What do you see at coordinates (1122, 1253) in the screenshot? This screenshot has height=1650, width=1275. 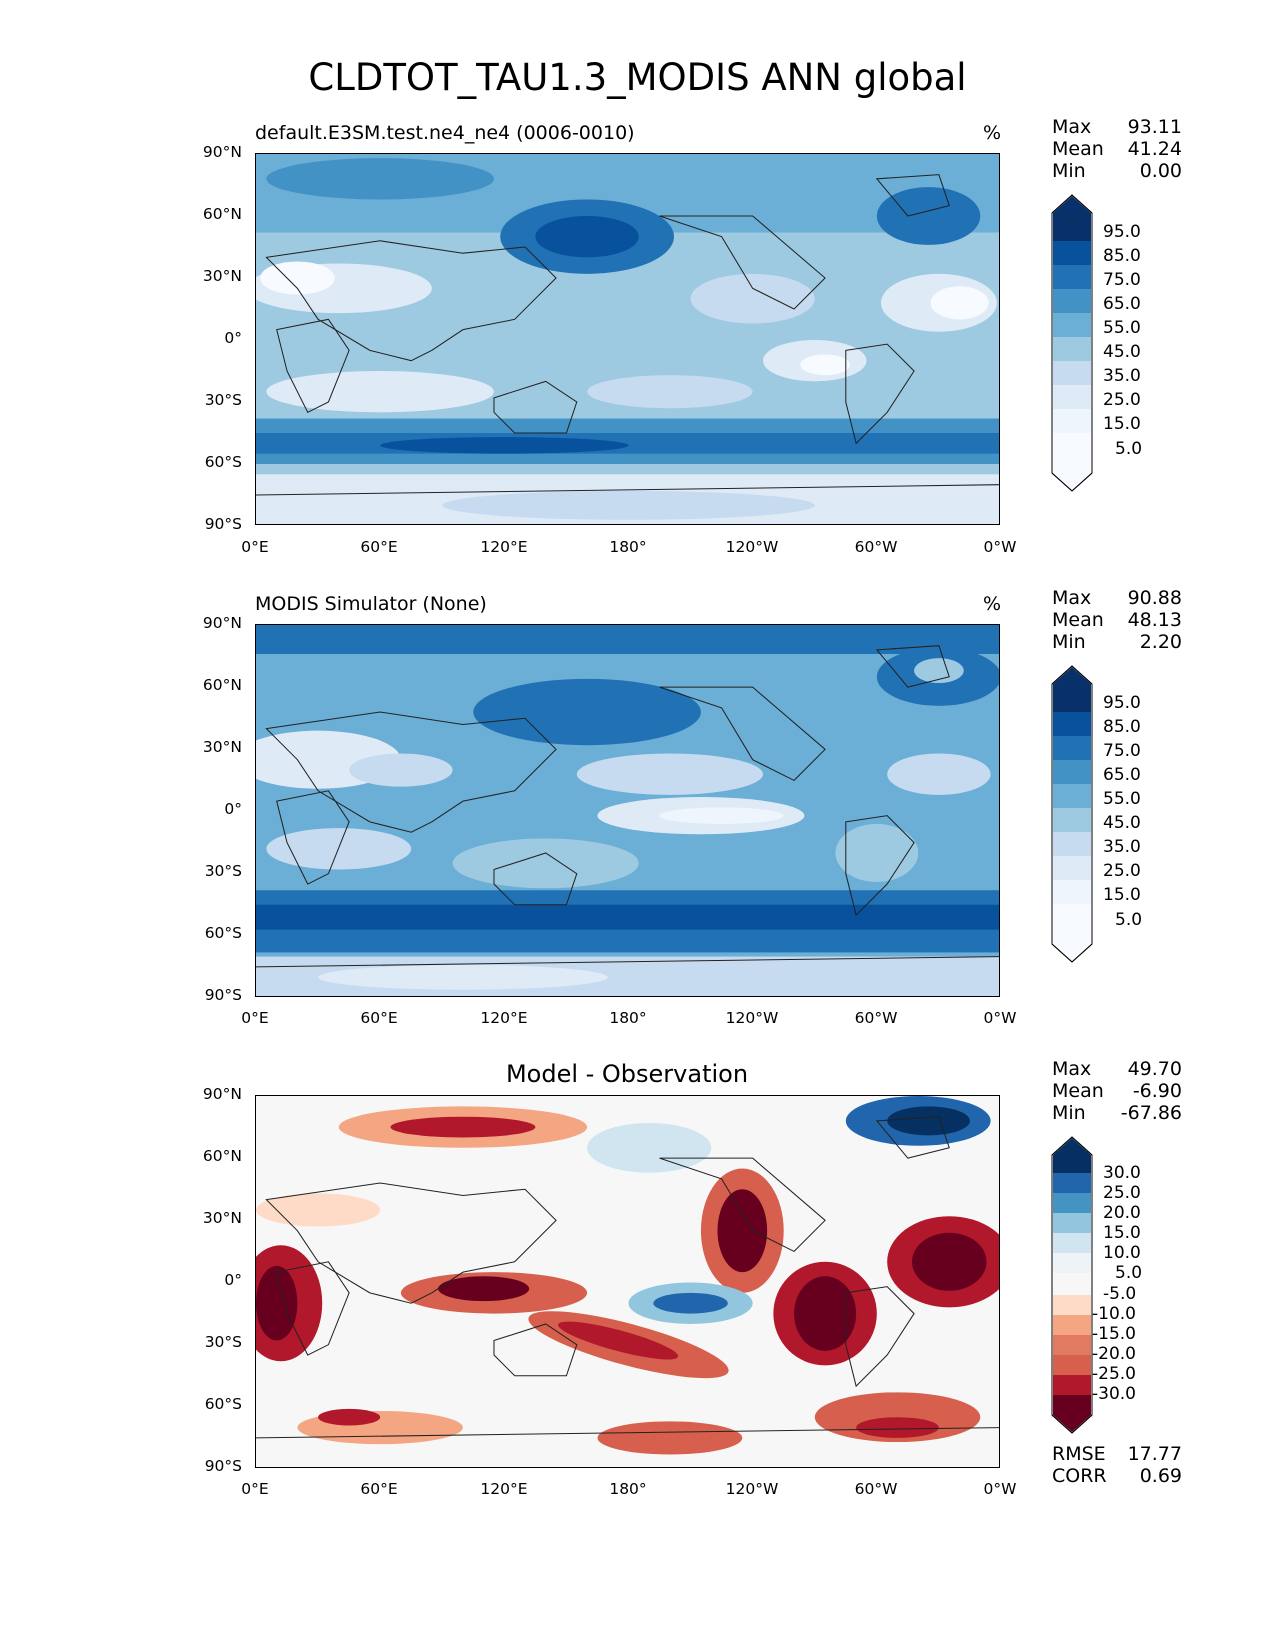 I see `colorbar-label: 10.0` at bounding box center [1122, 1253].